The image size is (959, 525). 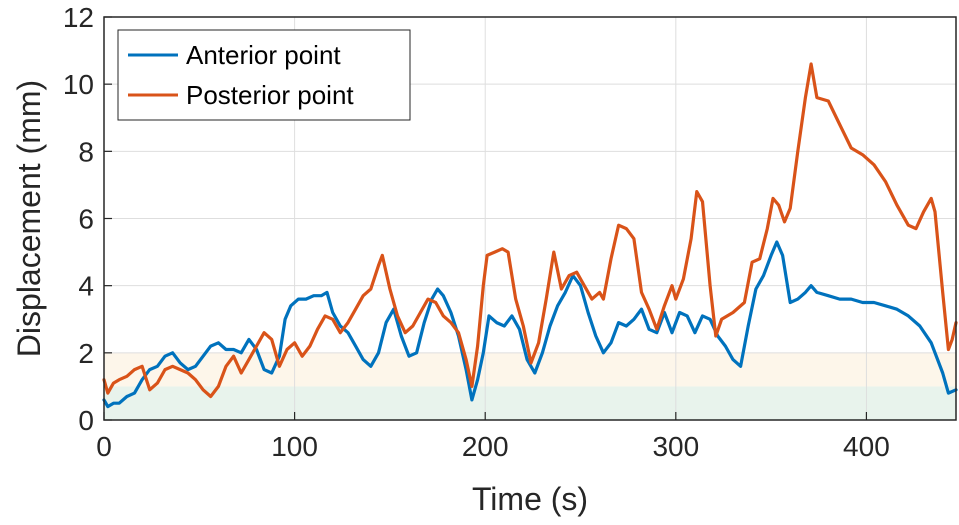 I want to click on y-tick-label-1: 2, so click(x=86, y=353).